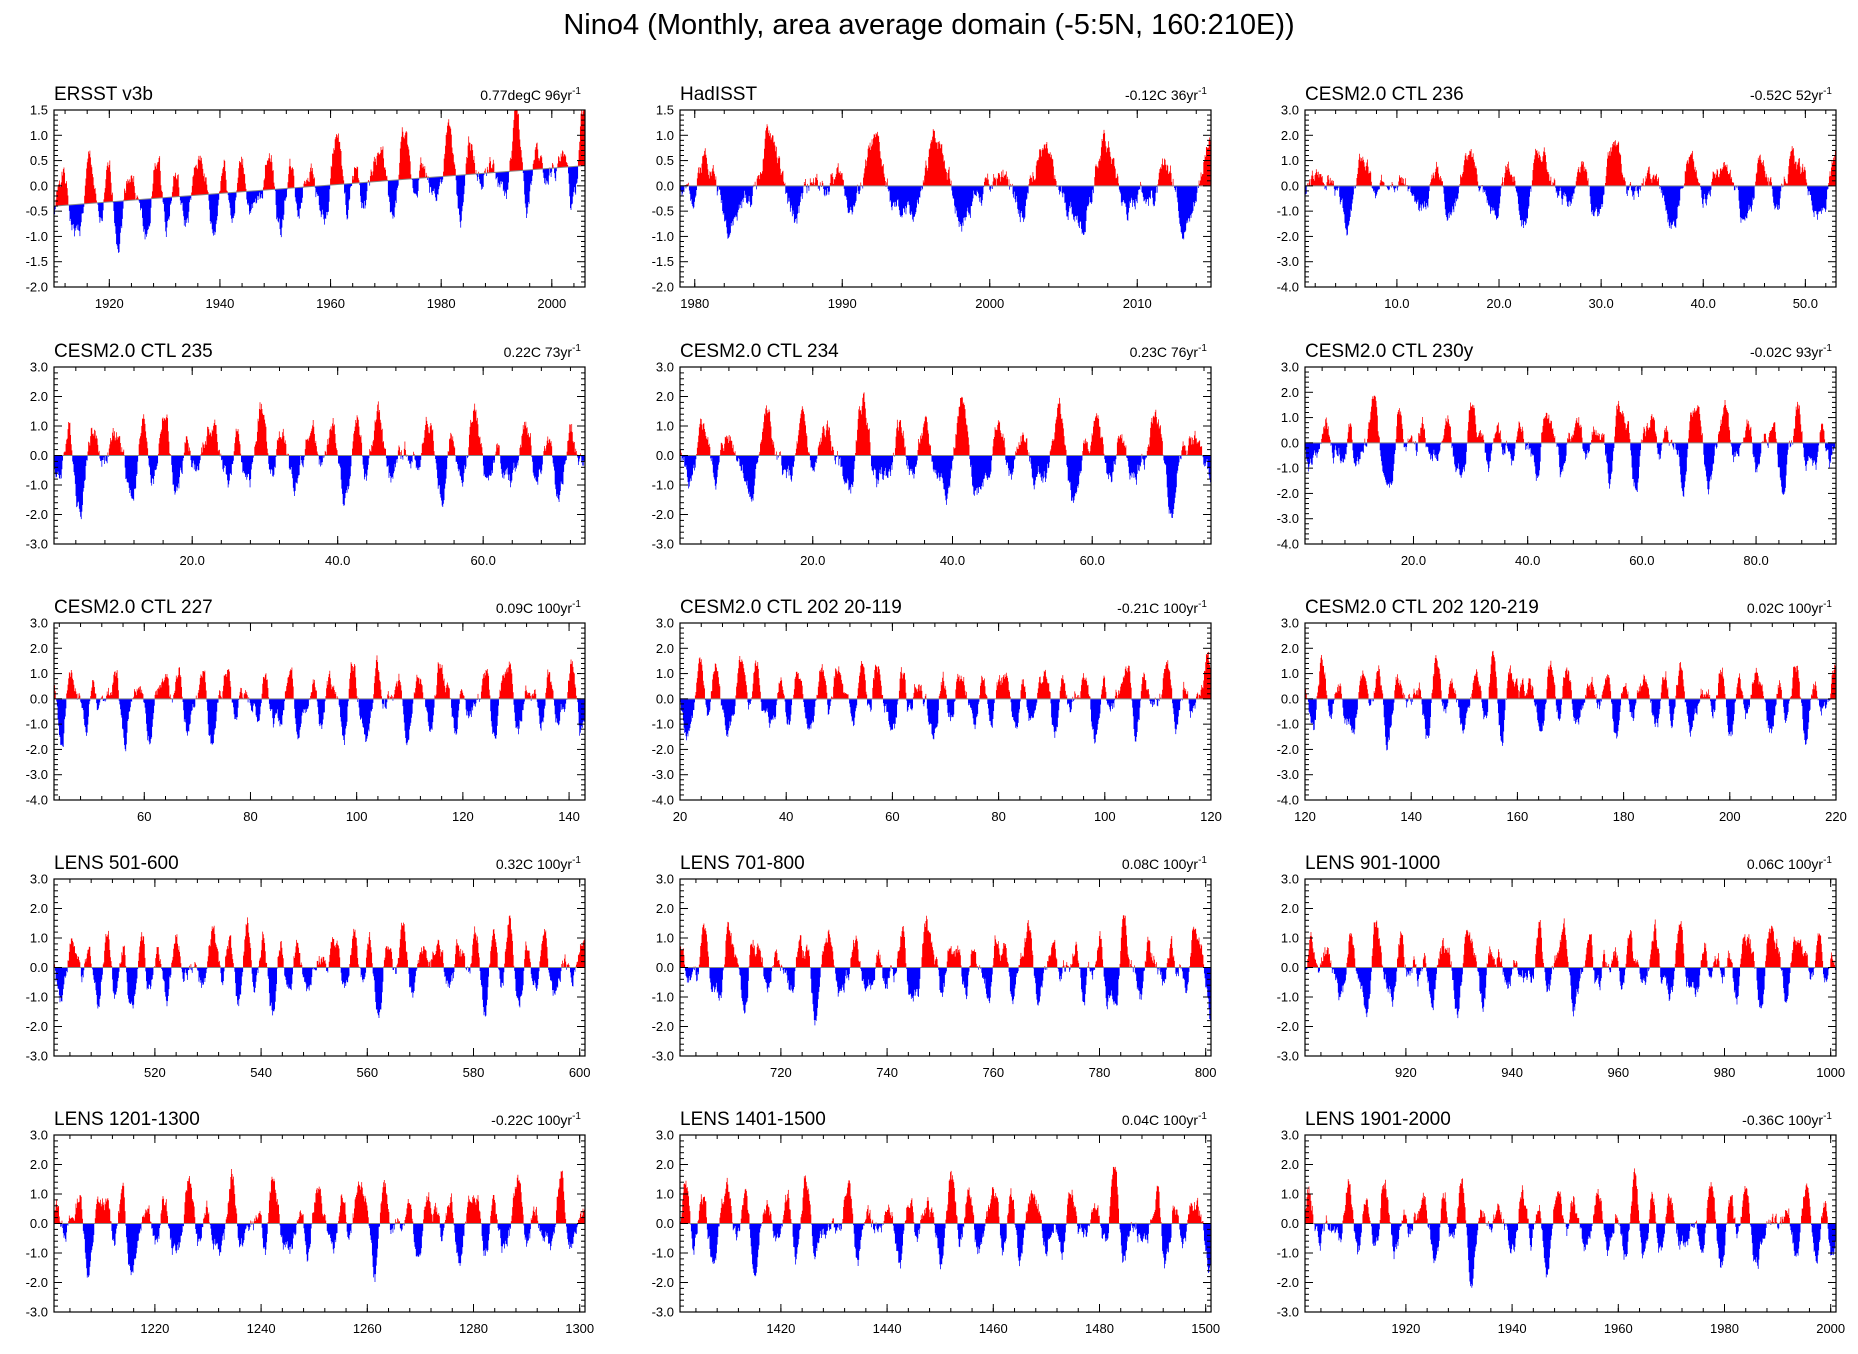 The image size is (1858, 1354). I want to click on xtick-label: 1460, so click(993, 1328).